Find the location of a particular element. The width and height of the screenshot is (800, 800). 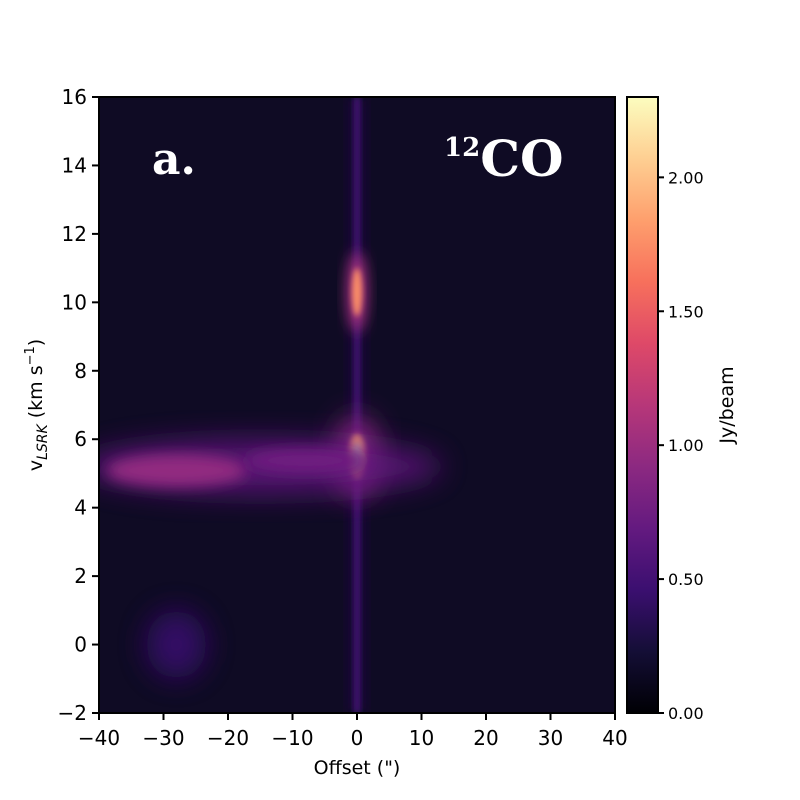

emission-peak-upper is located at coordinates (357, 292).